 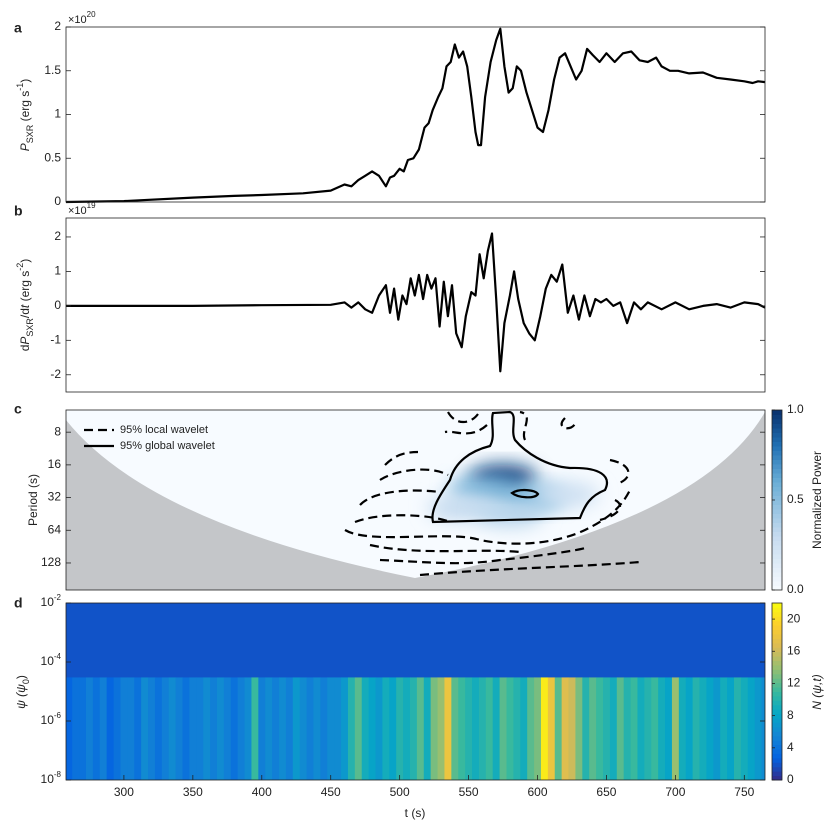 I want to click on tick-label-power: -2, so click(x=58, y=597).